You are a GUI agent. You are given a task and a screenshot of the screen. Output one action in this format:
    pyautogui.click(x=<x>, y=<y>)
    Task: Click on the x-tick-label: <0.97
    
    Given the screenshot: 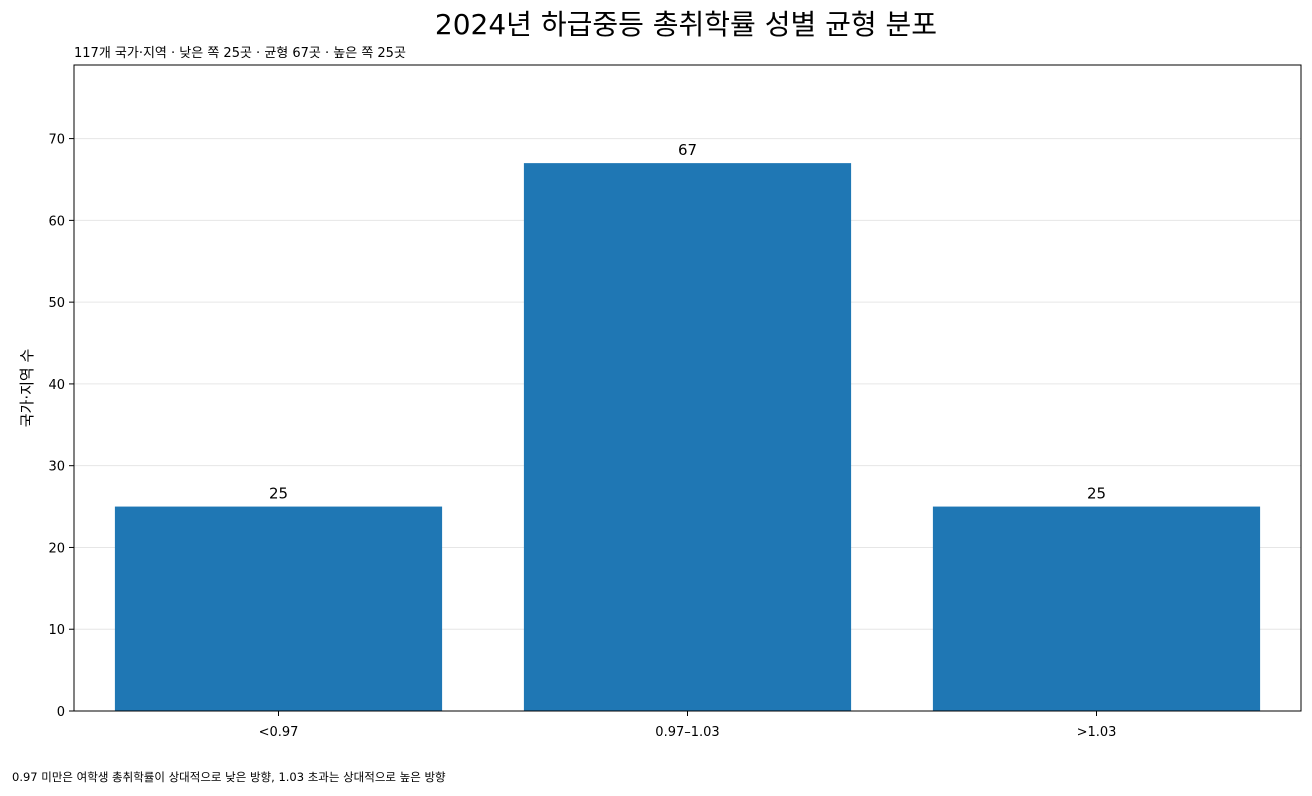 What is the action you would take?
    pyautogui.click(x=279, y=732)
    